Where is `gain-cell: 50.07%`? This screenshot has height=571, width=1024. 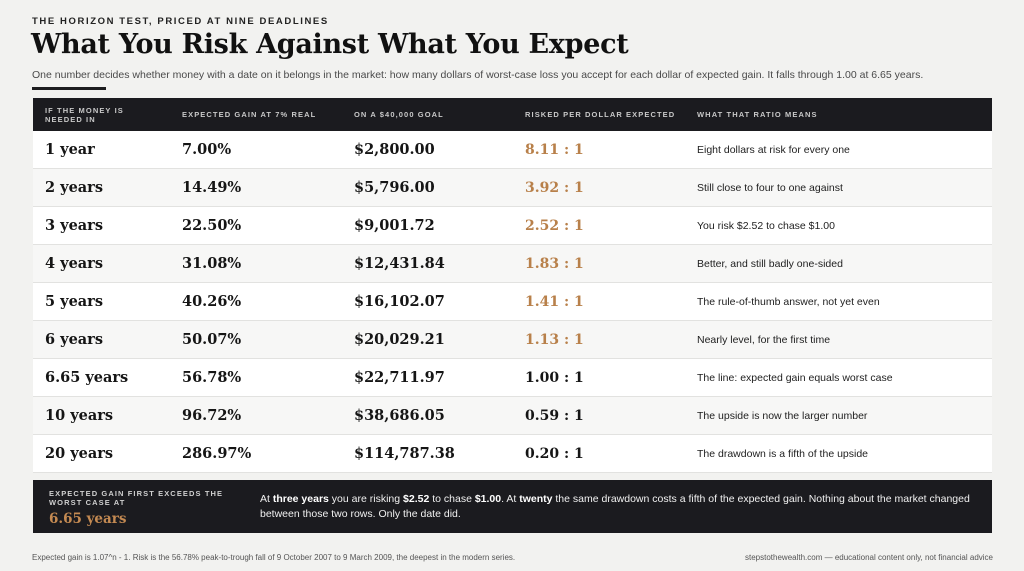 gain-cell: 50.07% is located at coordinates (212, 339).